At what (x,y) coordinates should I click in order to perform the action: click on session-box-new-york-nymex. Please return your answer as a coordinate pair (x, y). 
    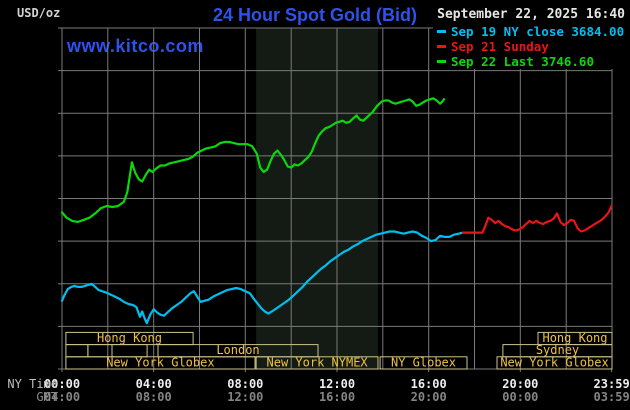
    Looking at the image, I should click on (317, 363).